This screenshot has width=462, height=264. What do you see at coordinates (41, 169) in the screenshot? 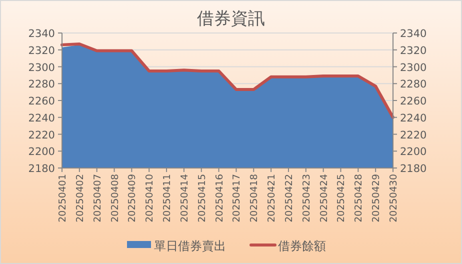
I see `y-tick-label: 2180` at bounding box center [41, 169].